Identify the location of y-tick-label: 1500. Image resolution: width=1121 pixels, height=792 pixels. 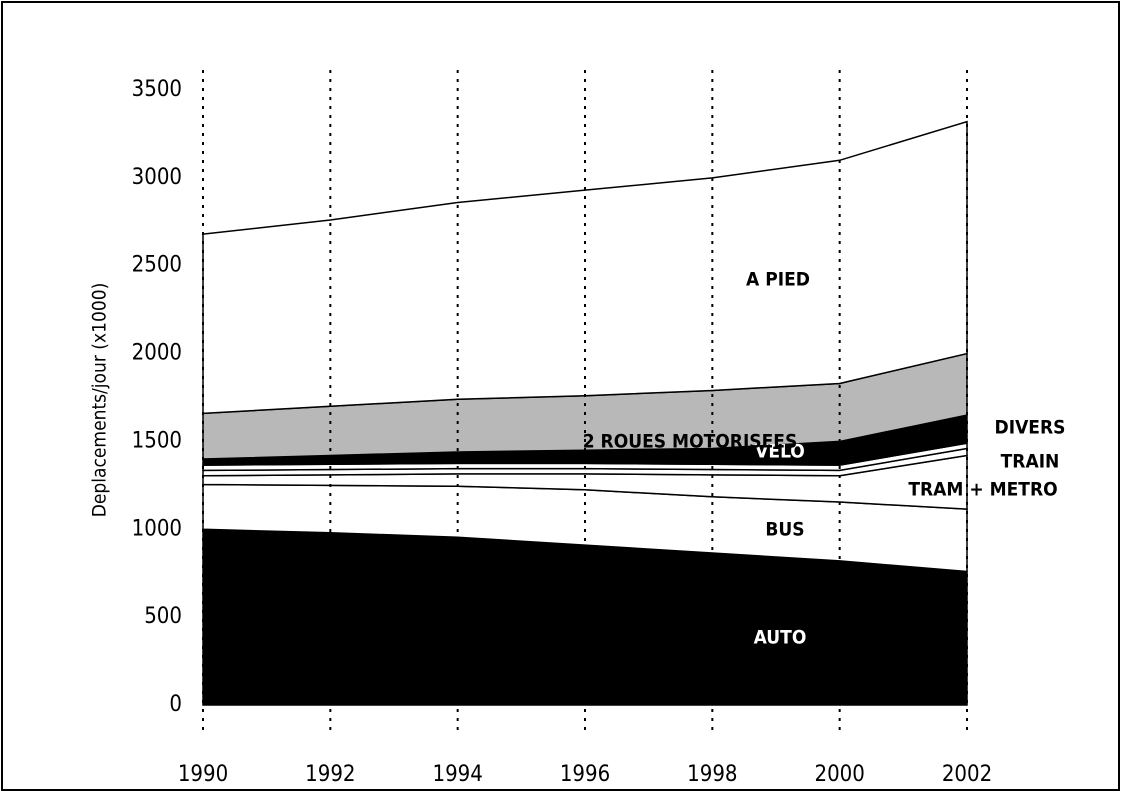
(157, 440).